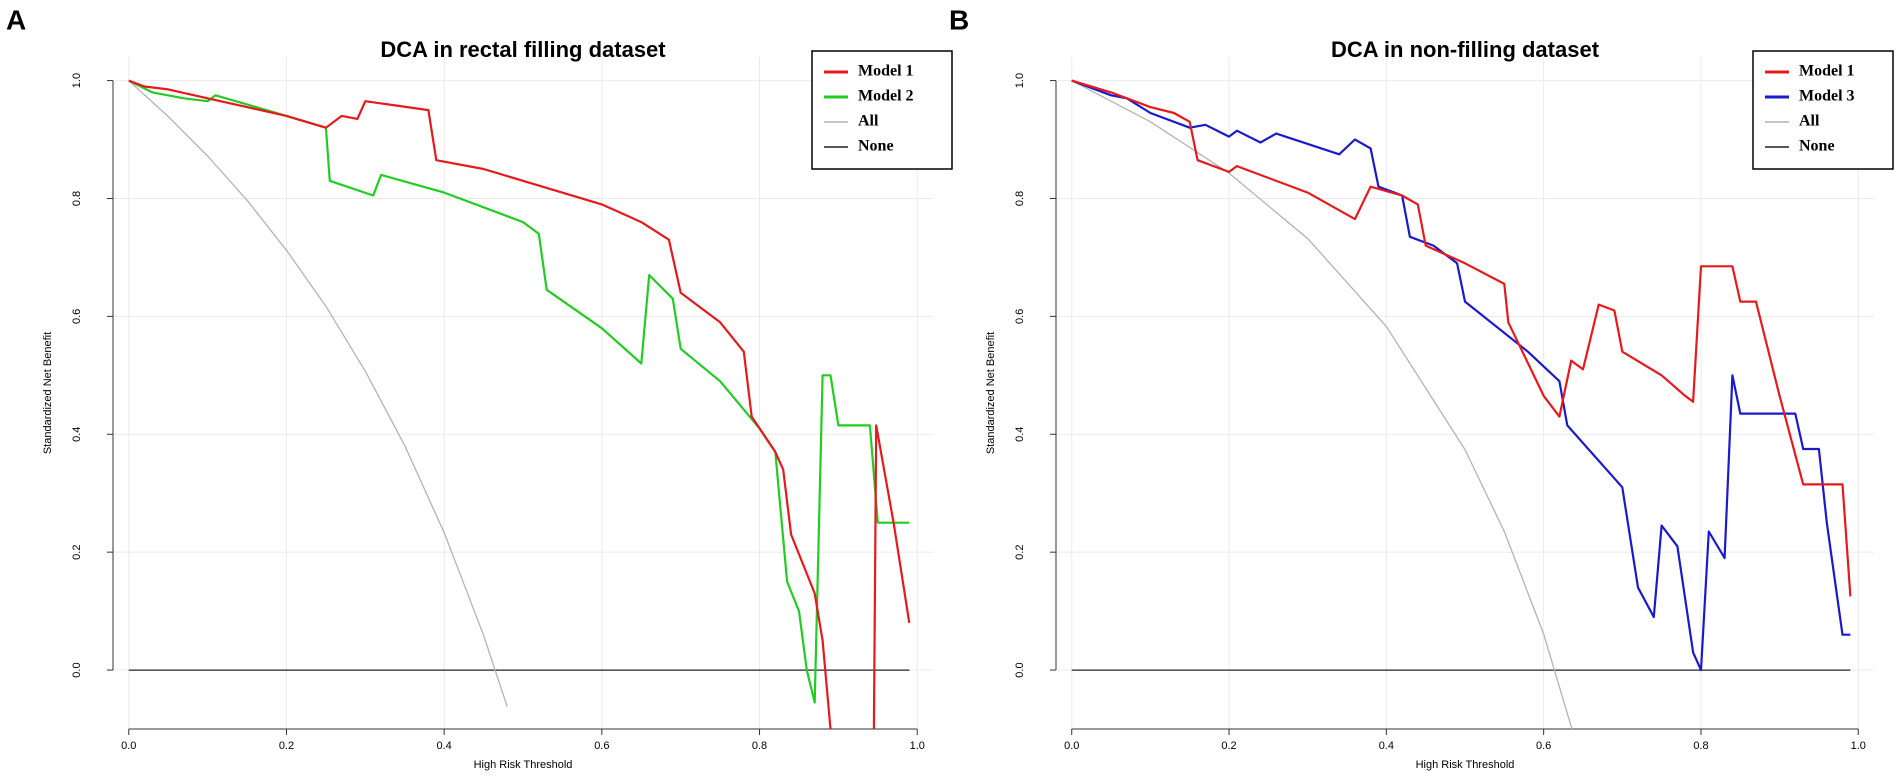 The height and width of the screenshot is (777, 1902). What do you see at coordinates (16, 19) in the screenshot?
I see `panel-label: A` at bounding box center [16, 19].